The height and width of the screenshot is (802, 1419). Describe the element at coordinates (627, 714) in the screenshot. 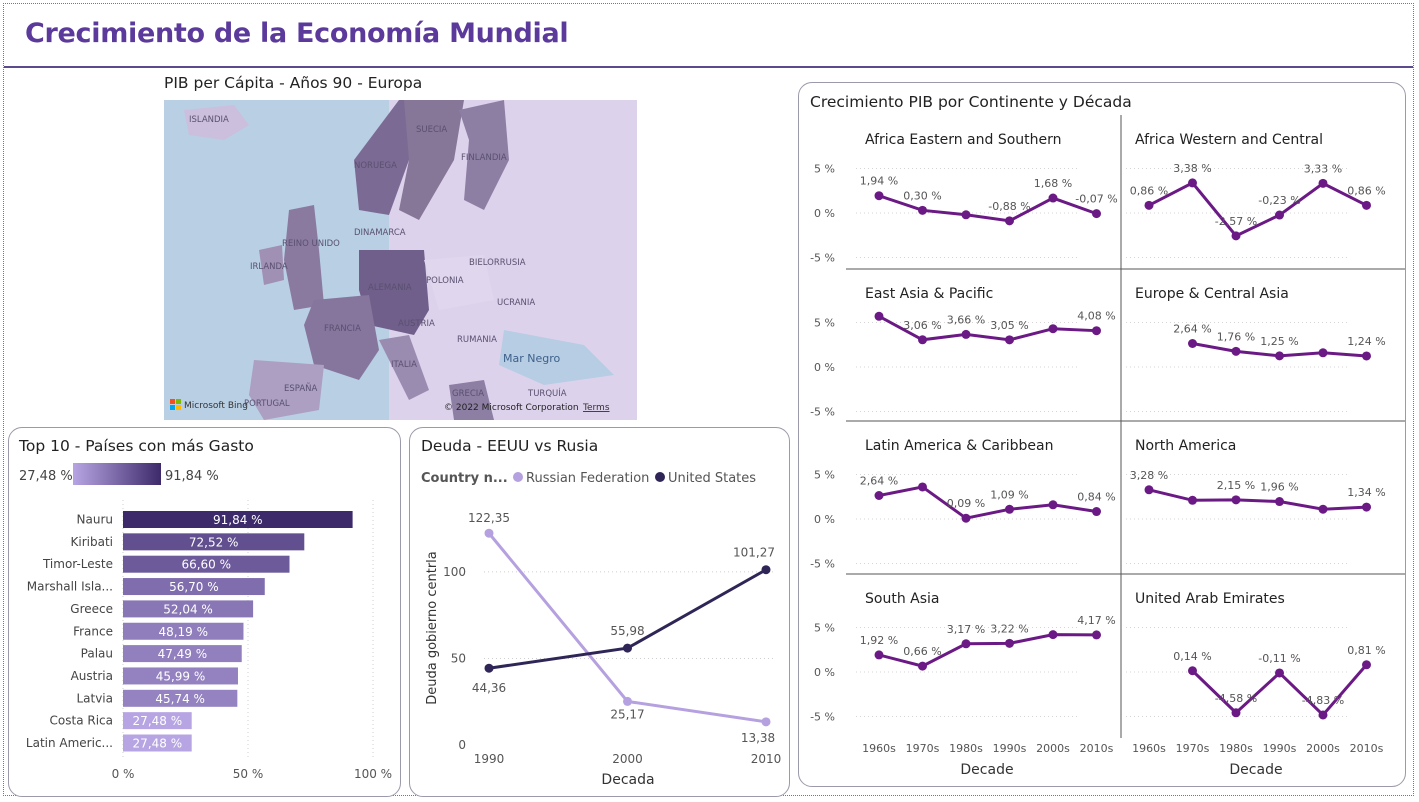

I see `data-label: 25,17` at that location.